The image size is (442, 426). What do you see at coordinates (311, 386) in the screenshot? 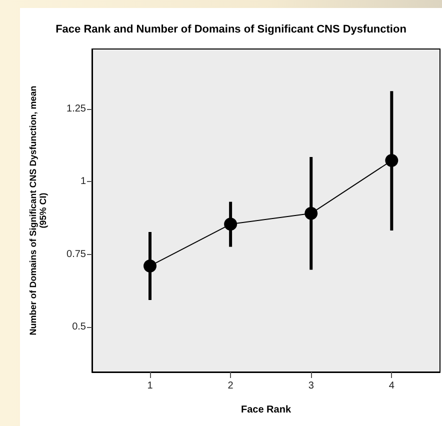
I see `x-tick-label: 3` at bounding box center [311, 386].